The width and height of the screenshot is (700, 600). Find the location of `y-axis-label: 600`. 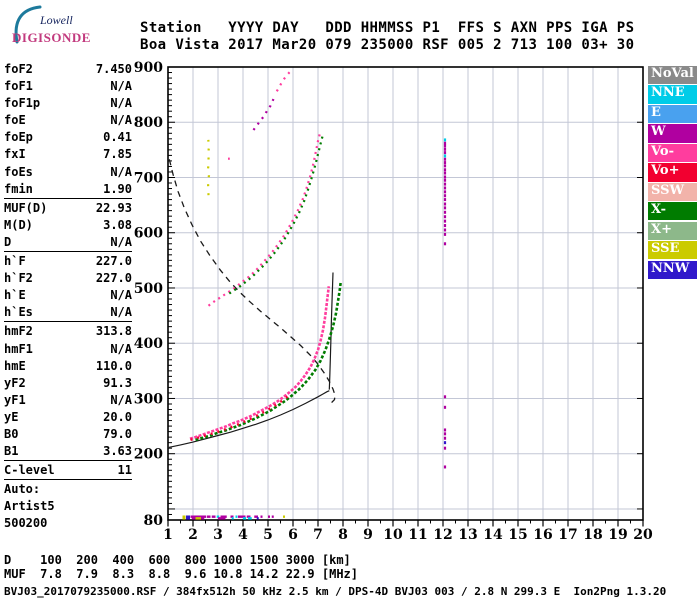

y-axis-label: 600 is located at coordinates (148, 234).